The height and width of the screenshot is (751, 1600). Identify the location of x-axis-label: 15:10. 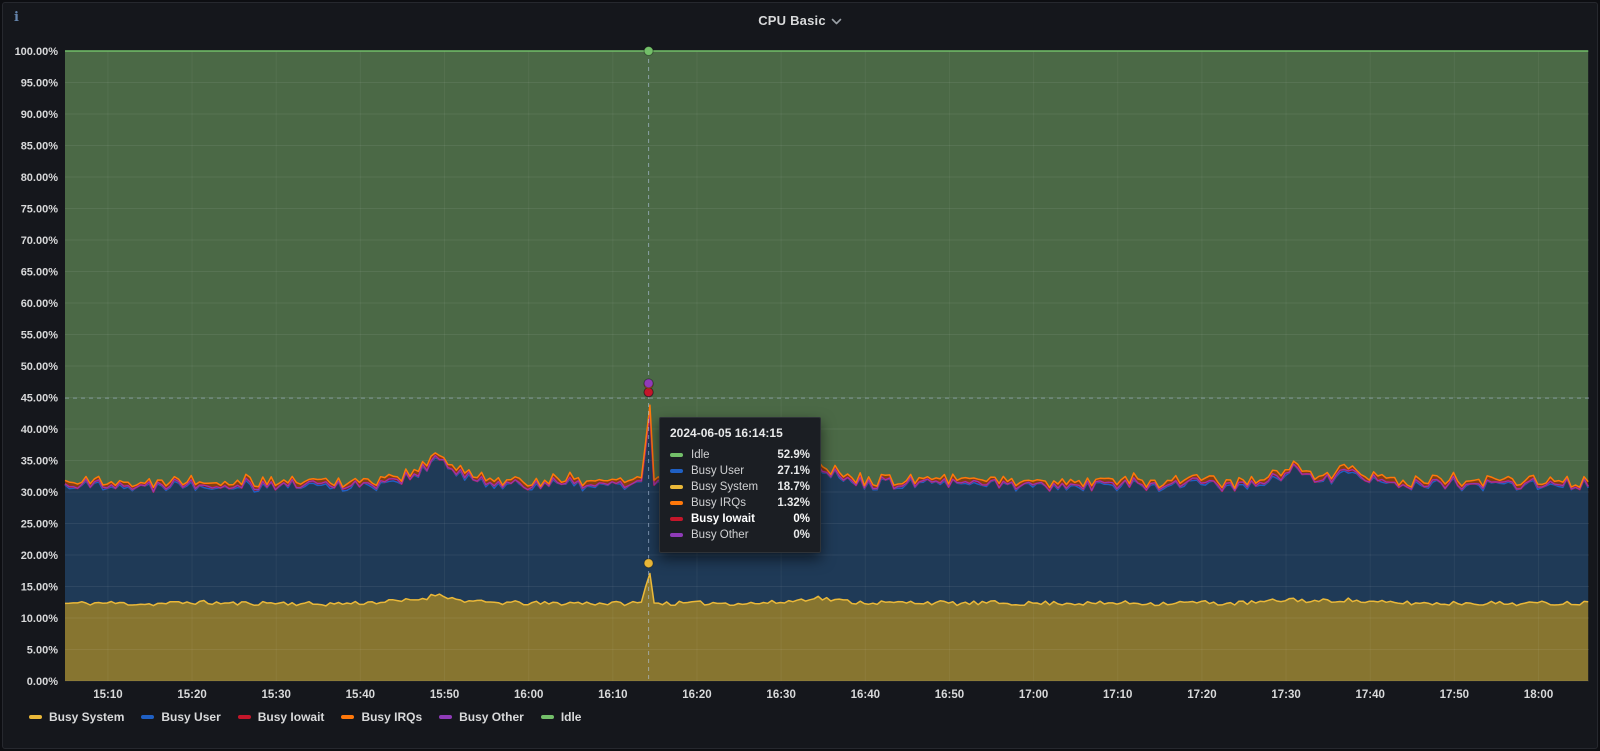
(107, 695).